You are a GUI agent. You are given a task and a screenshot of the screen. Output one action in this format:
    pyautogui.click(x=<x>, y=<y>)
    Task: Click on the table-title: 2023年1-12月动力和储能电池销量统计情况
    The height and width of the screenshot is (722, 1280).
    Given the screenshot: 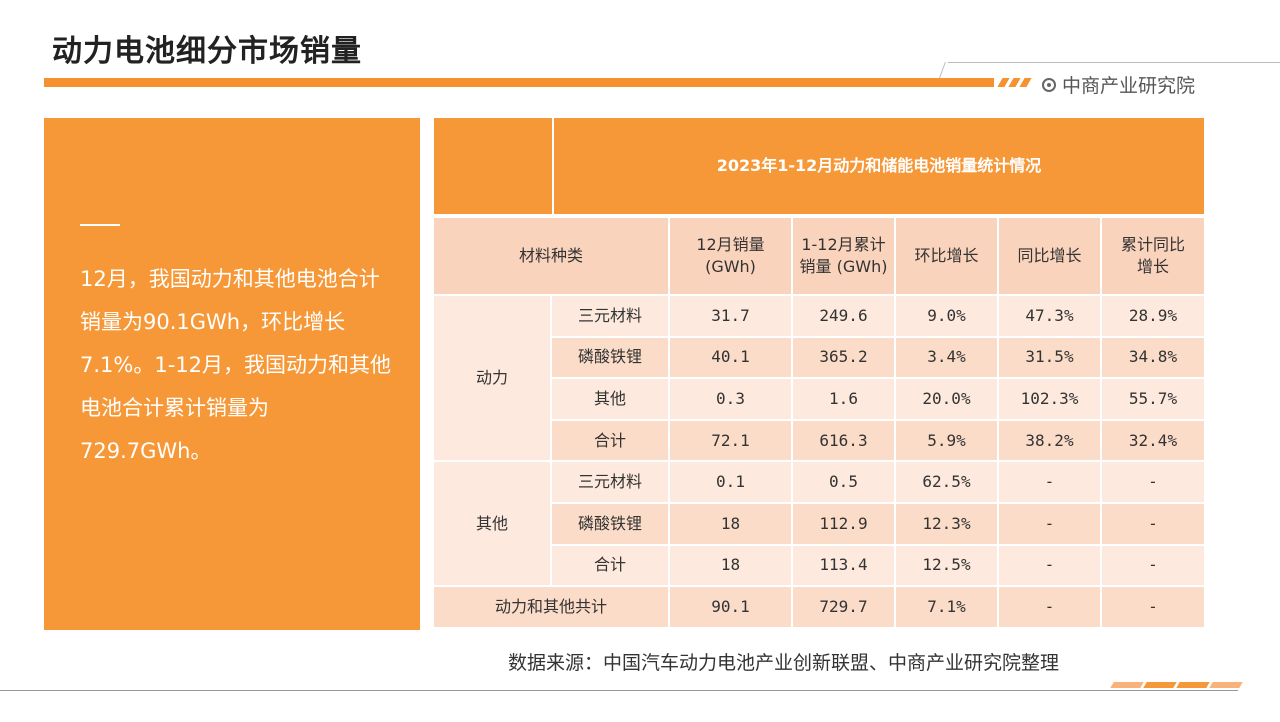 What is the action you would take?
    pyautogui.click(x=879, y=166)
    